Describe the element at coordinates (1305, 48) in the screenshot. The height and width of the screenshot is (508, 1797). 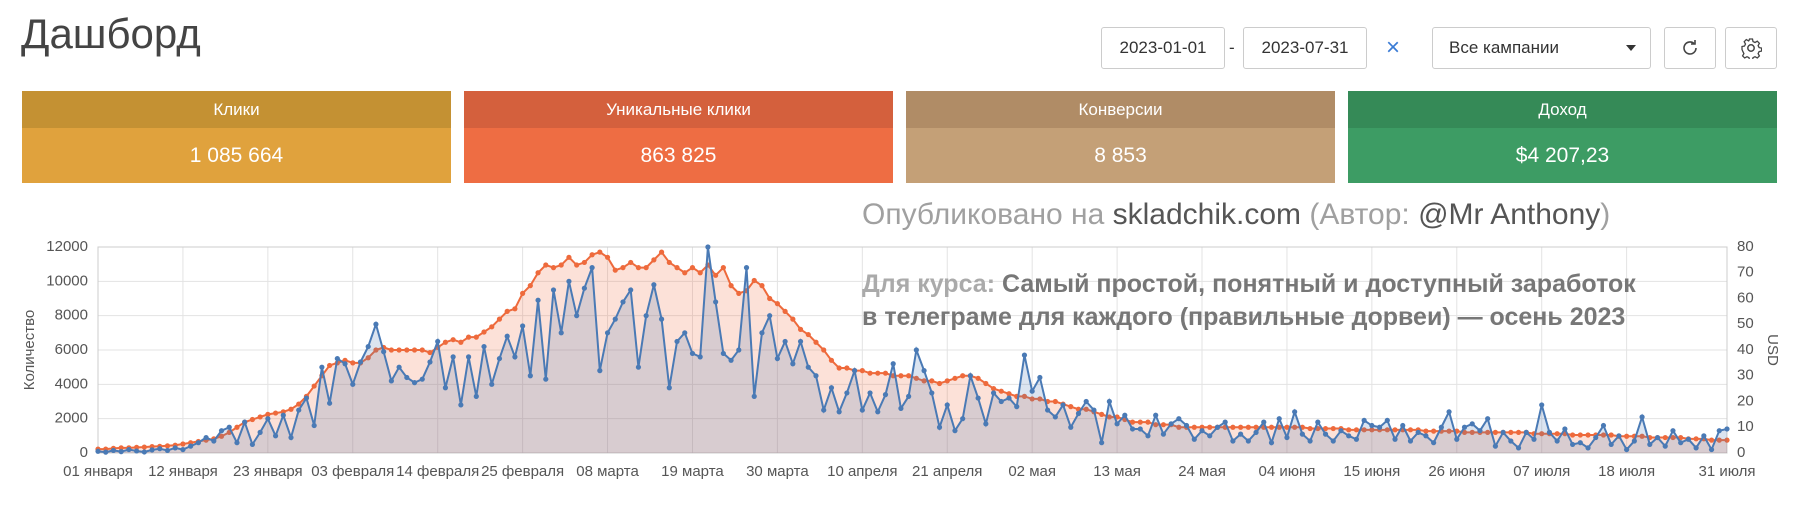
I see `date-to: 2023-07-31` at that location.